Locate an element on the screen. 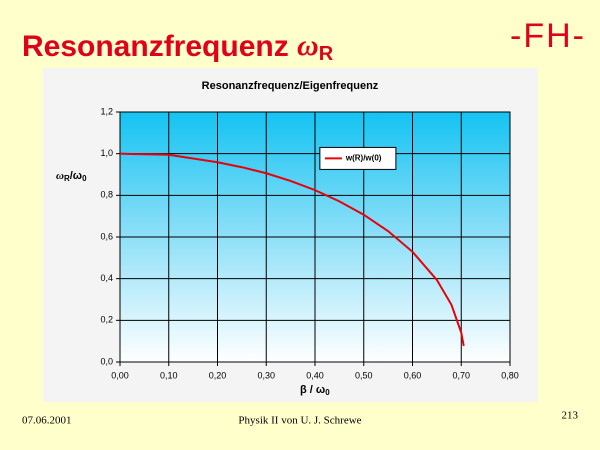 Image resolution: width=600 pixels, height=450 pixels. footer-date: 07.06.2001 is located at coordinates (47, 421).